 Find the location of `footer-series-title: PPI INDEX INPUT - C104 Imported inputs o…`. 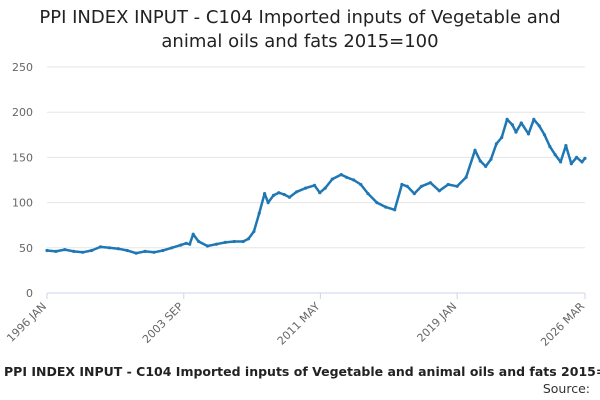

footer-series-title: PPI INDEX INPUT - C104 Imported inputs o… is located at coordinates (302, 371).